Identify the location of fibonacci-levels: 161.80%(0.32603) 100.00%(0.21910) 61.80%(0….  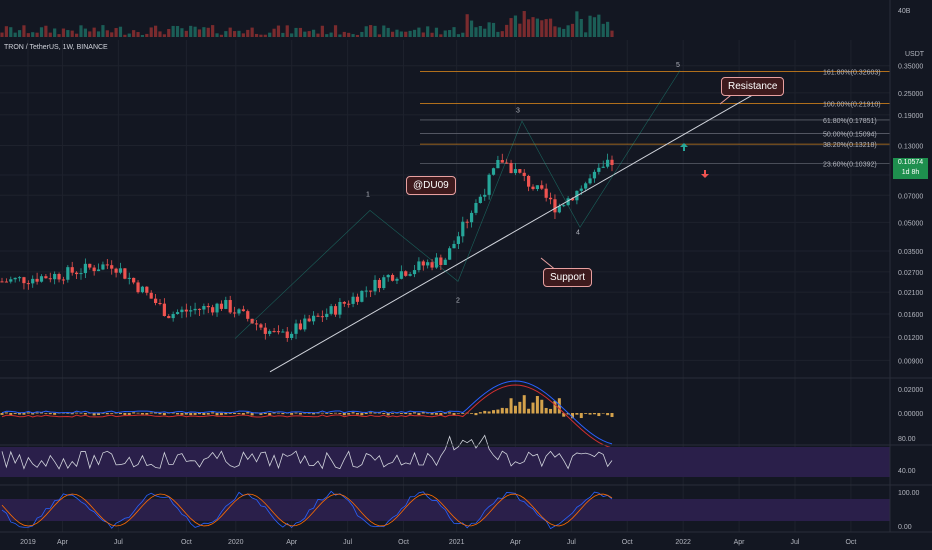
(655, 118).